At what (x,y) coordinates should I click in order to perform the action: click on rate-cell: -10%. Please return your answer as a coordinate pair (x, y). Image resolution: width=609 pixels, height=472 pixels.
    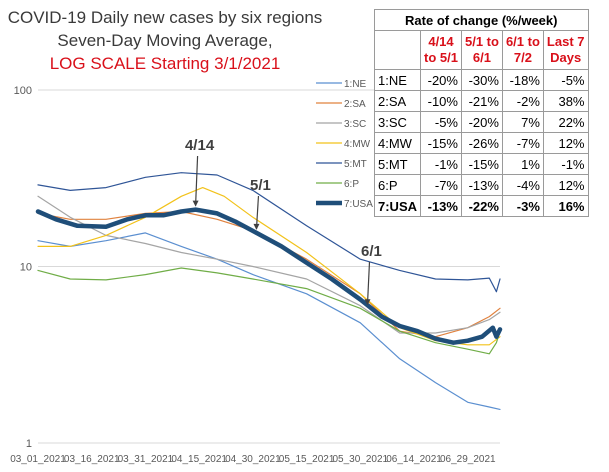
    Looking at the image, I should click on (441, 101).